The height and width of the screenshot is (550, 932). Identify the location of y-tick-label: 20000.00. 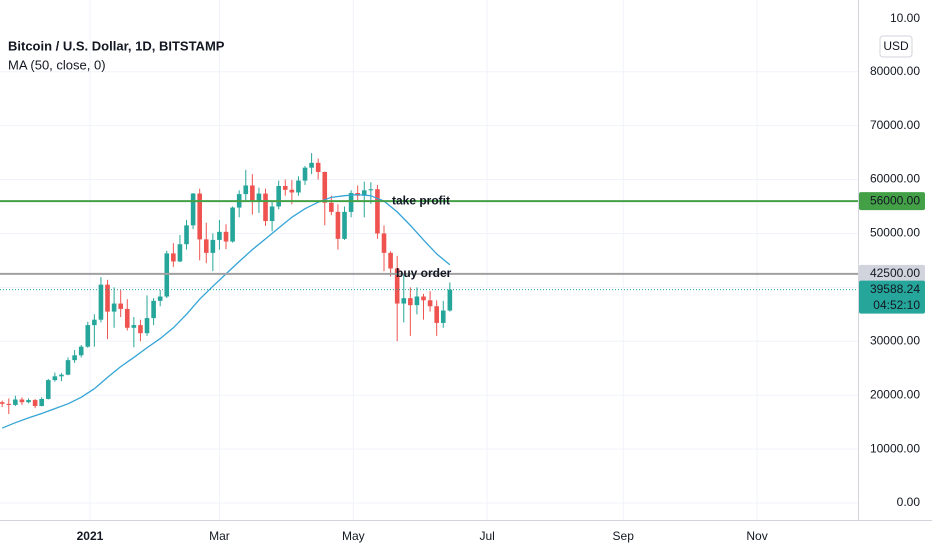
(895, 394).